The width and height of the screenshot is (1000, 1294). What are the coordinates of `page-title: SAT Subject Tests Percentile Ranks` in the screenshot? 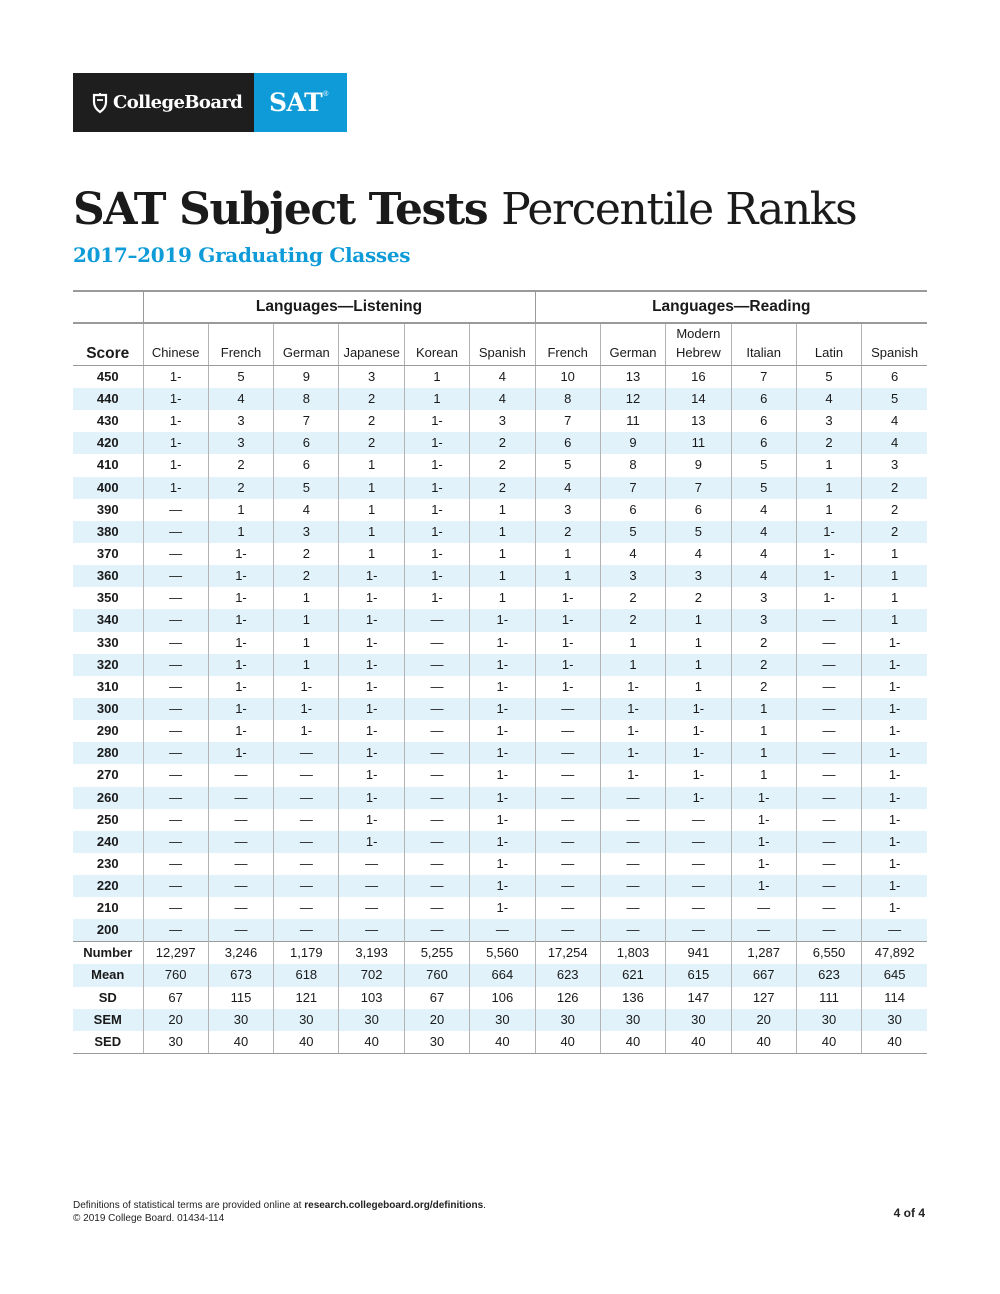 It's located at (465, 210).